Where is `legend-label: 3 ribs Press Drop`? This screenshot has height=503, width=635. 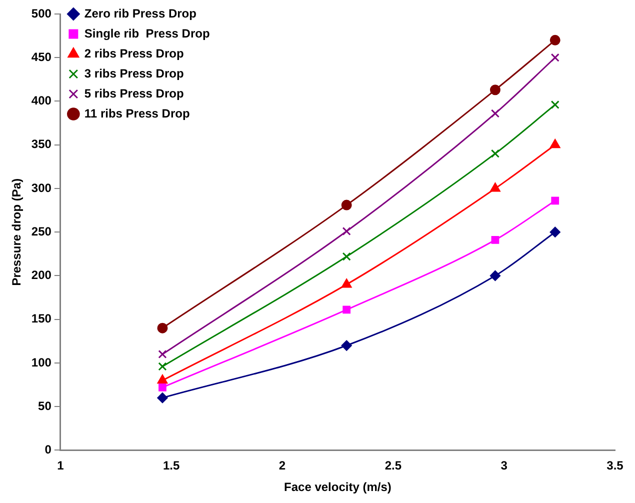 legend-label: 3 ribs Press Drop is located at coordinates (134, 73).